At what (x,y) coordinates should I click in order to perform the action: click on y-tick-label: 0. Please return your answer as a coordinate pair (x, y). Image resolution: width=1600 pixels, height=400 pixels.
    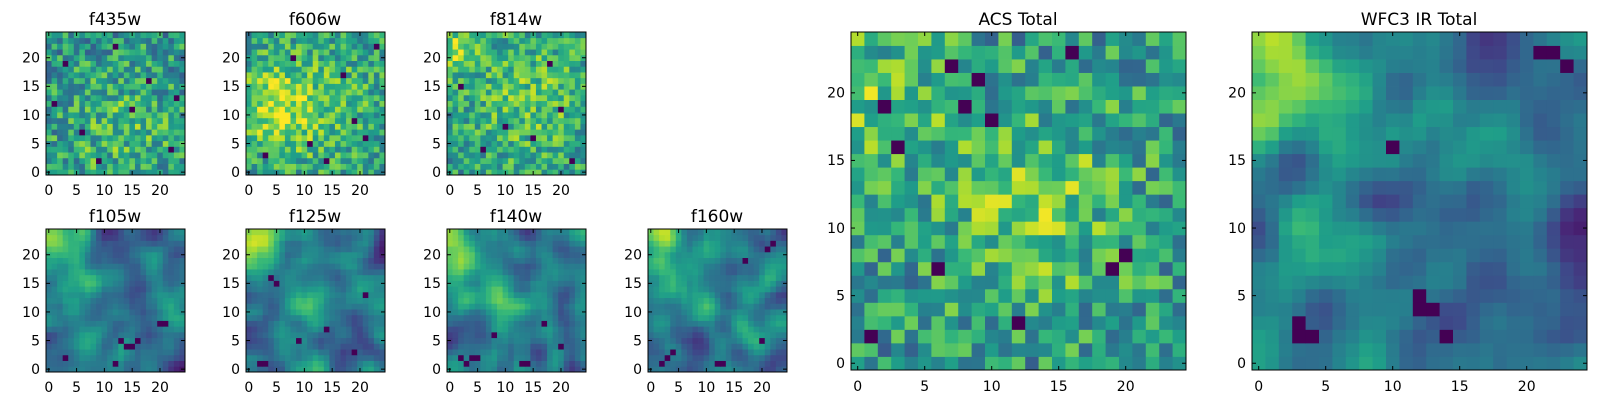
    Looking at the image, I should click on (235, 173).